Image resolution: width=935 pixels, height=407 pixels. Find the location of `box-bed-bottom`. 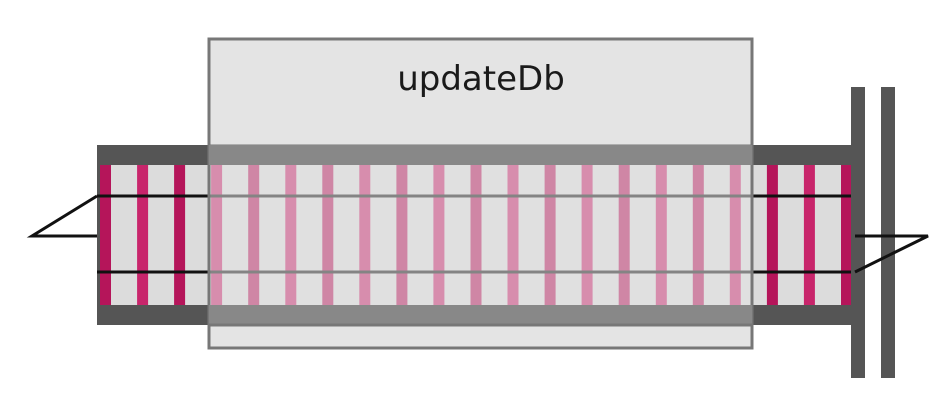

box-bed-bottom is located at coordinates (480, 315).